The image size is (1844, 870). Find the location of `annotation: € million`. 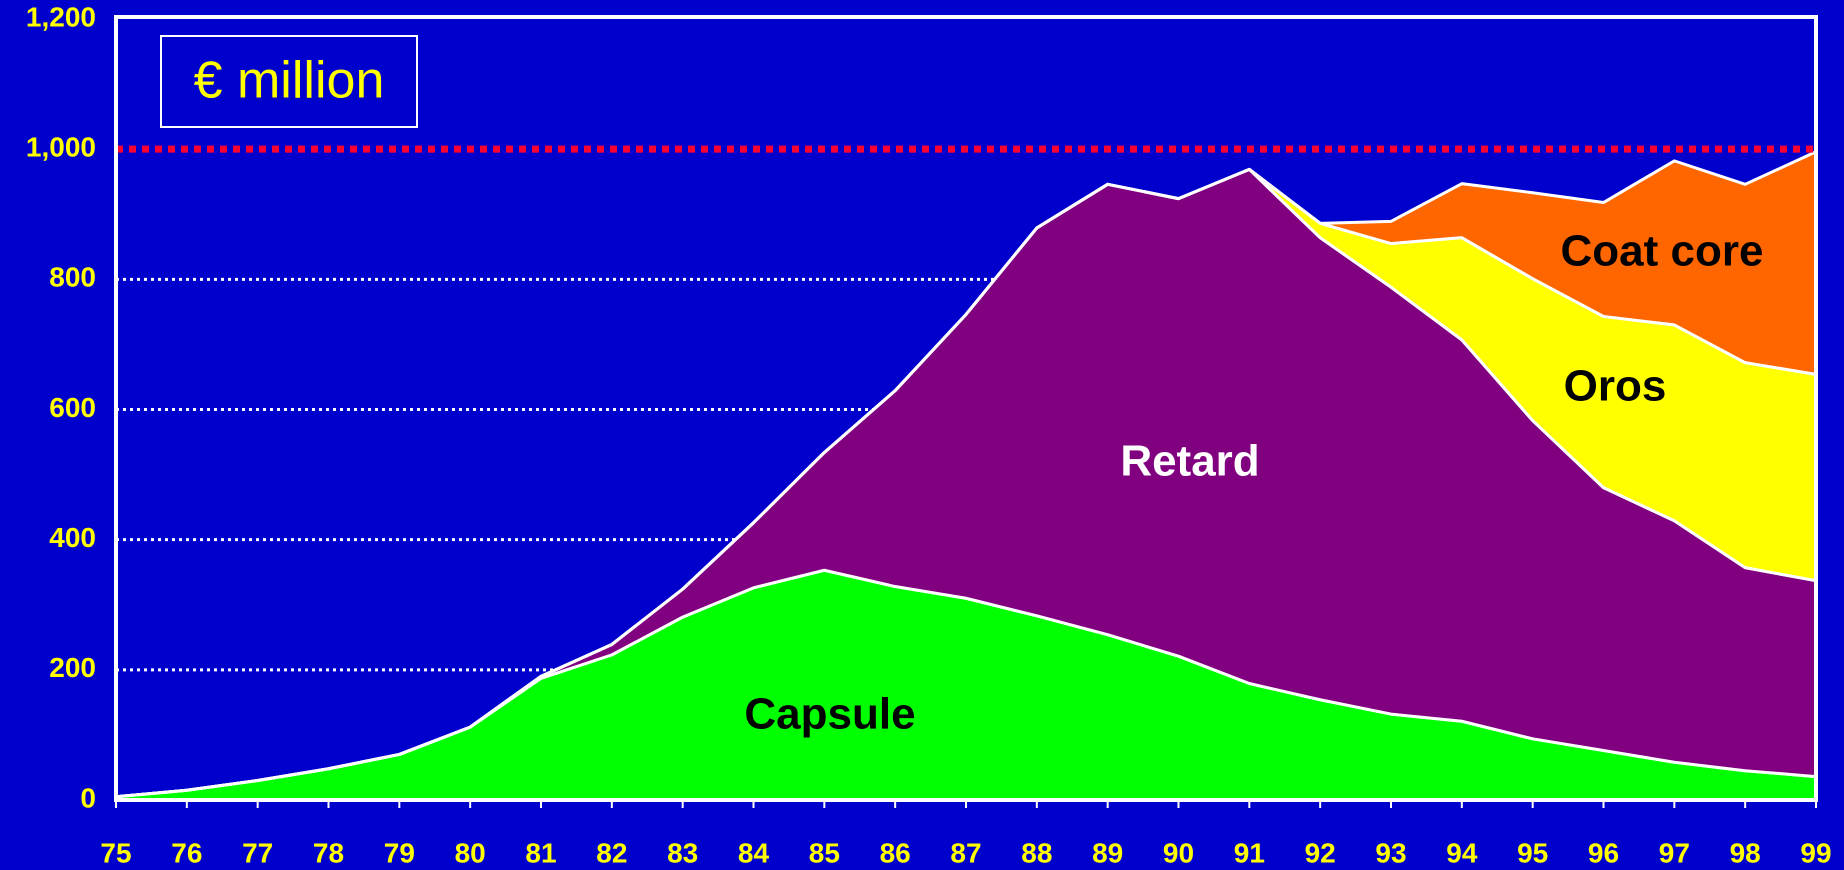

annotation: € million is located at coordinates (289, 81).